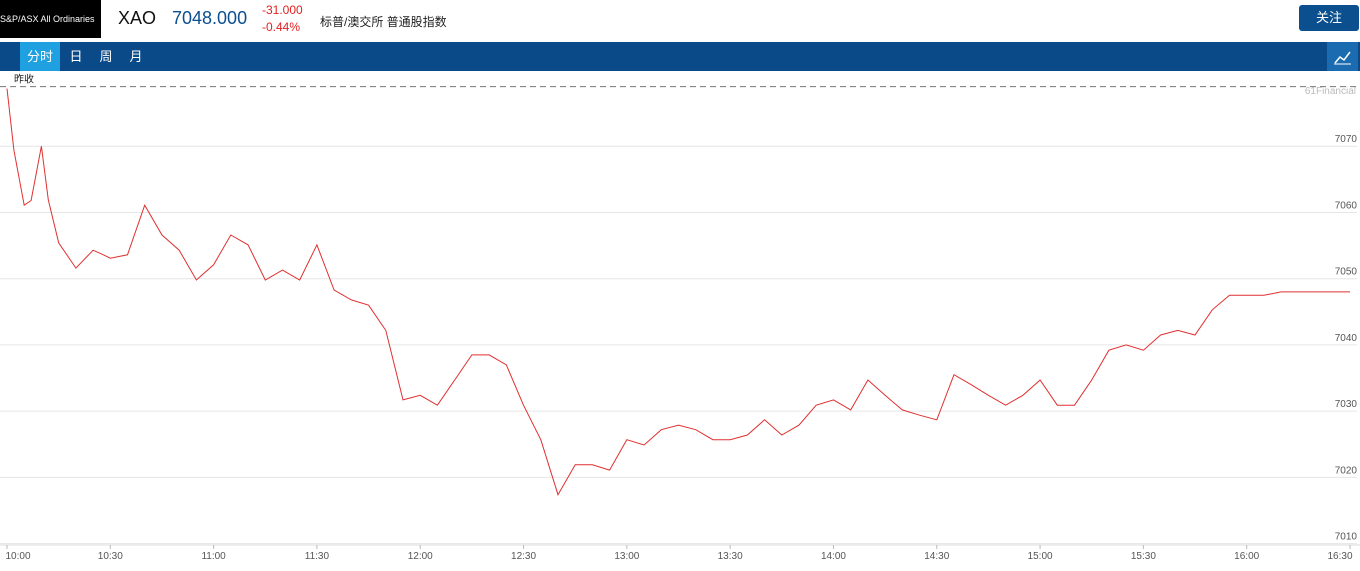 Image resolution: width=1360 pixels, height=571 pixels. What do you see at coordinates (1346, 404) in the screenshot?
I see `y-tick-label: 7030` at bounding box center [1346, 404].